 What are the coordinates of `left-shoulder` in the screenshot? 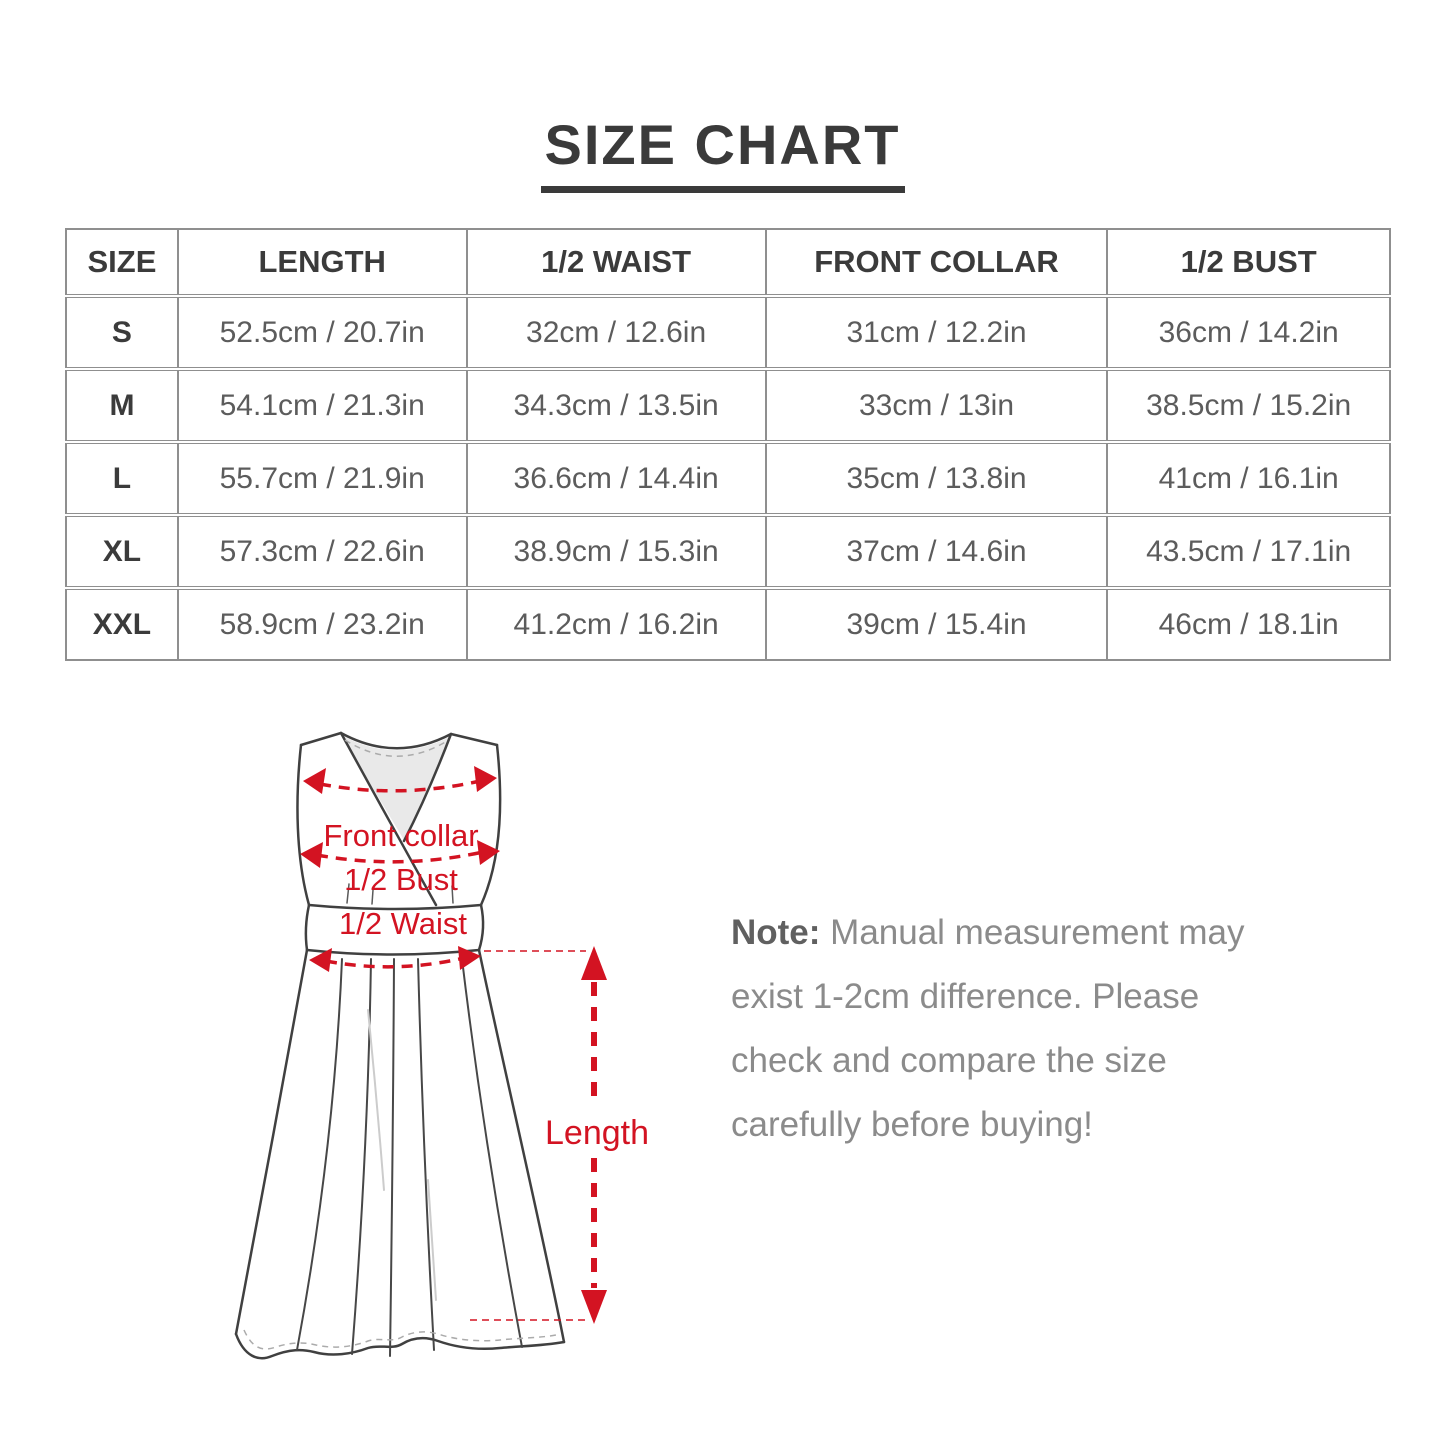 It's located at (321, 739).